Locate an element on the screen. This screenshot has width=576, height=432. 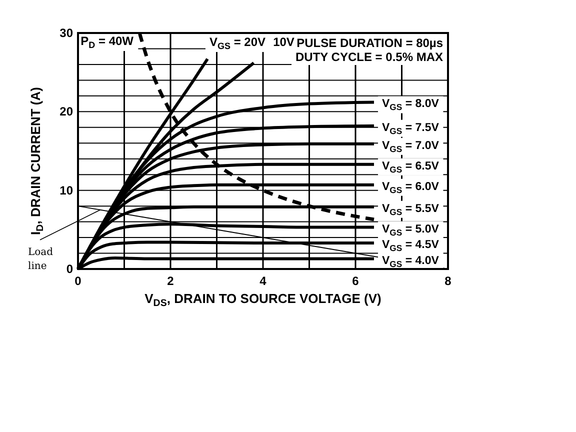
y-tick-label: 20 is located at coordinates (67, 111).